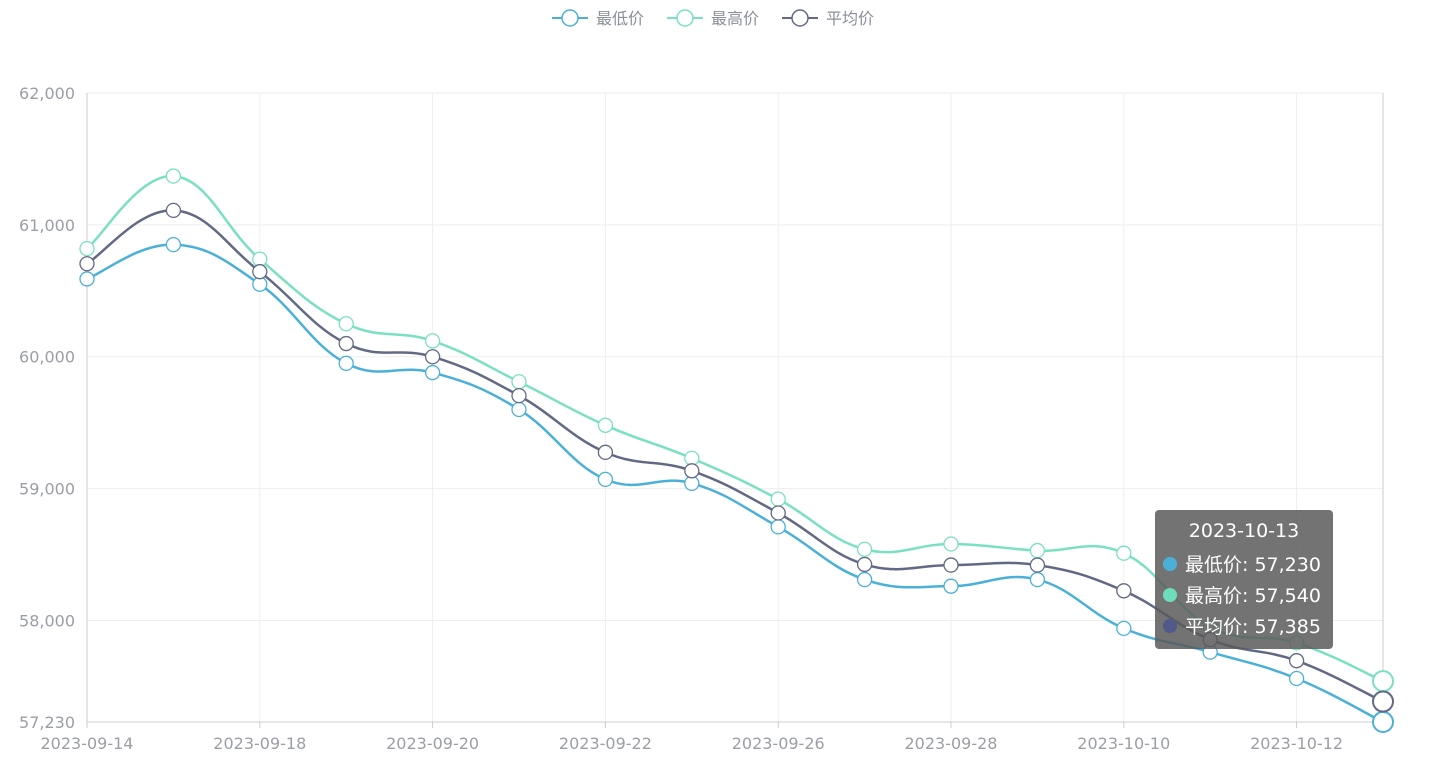 This screenshot has height=763, width=1432. What do you see at coordinates (259, 743) in the screenshot?
I see `x-tick-label: 2023-09-18` at bounding box center [259, 743].